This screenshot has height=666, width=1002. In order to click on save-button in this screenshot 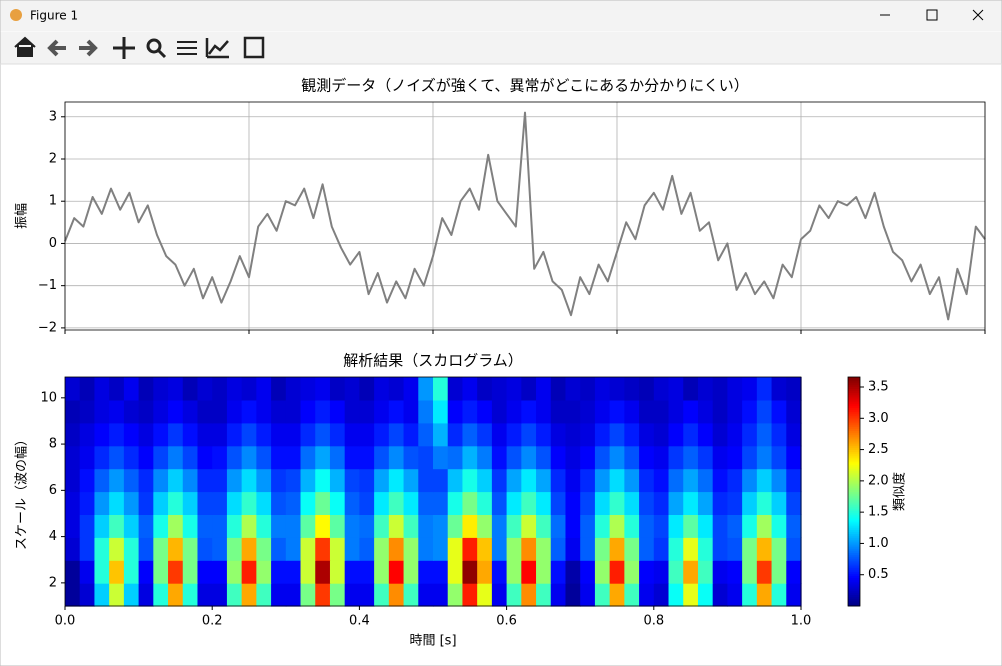, I will do `click(254, 47)`.